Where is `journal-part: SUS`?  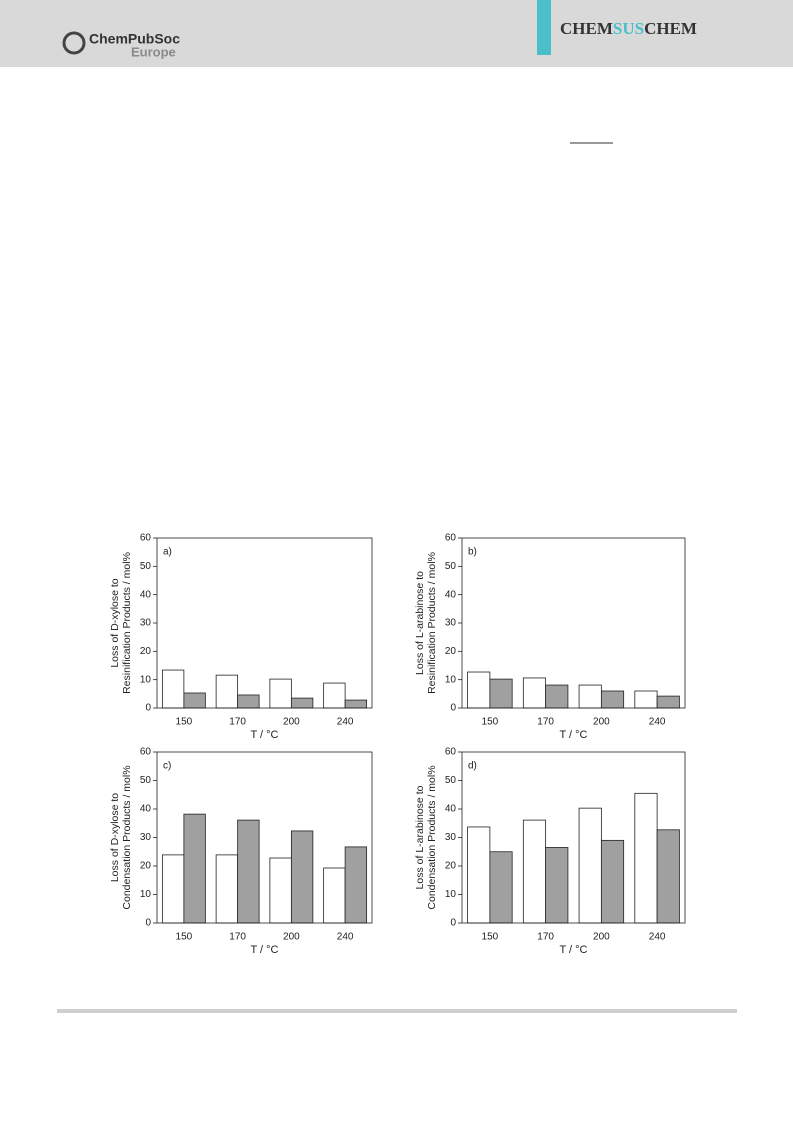 journal-part: SUS is located at coordinates (628, 28).